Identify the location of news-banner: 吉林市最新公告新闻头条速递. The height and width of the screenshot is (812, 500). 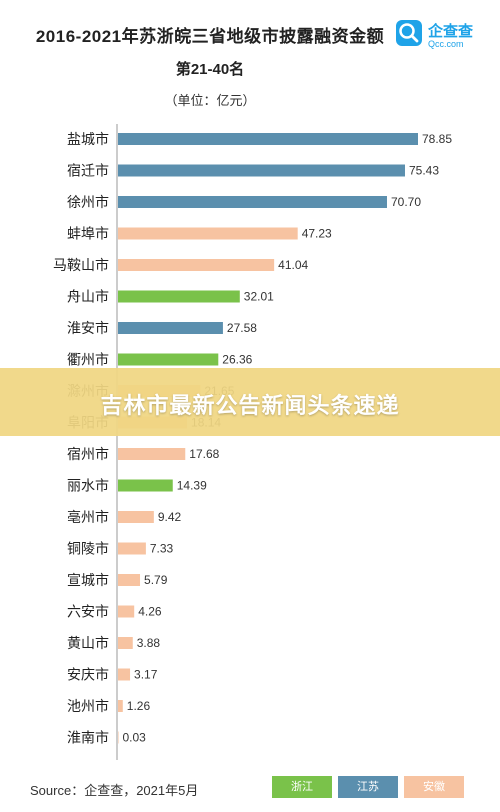
(250, 402).